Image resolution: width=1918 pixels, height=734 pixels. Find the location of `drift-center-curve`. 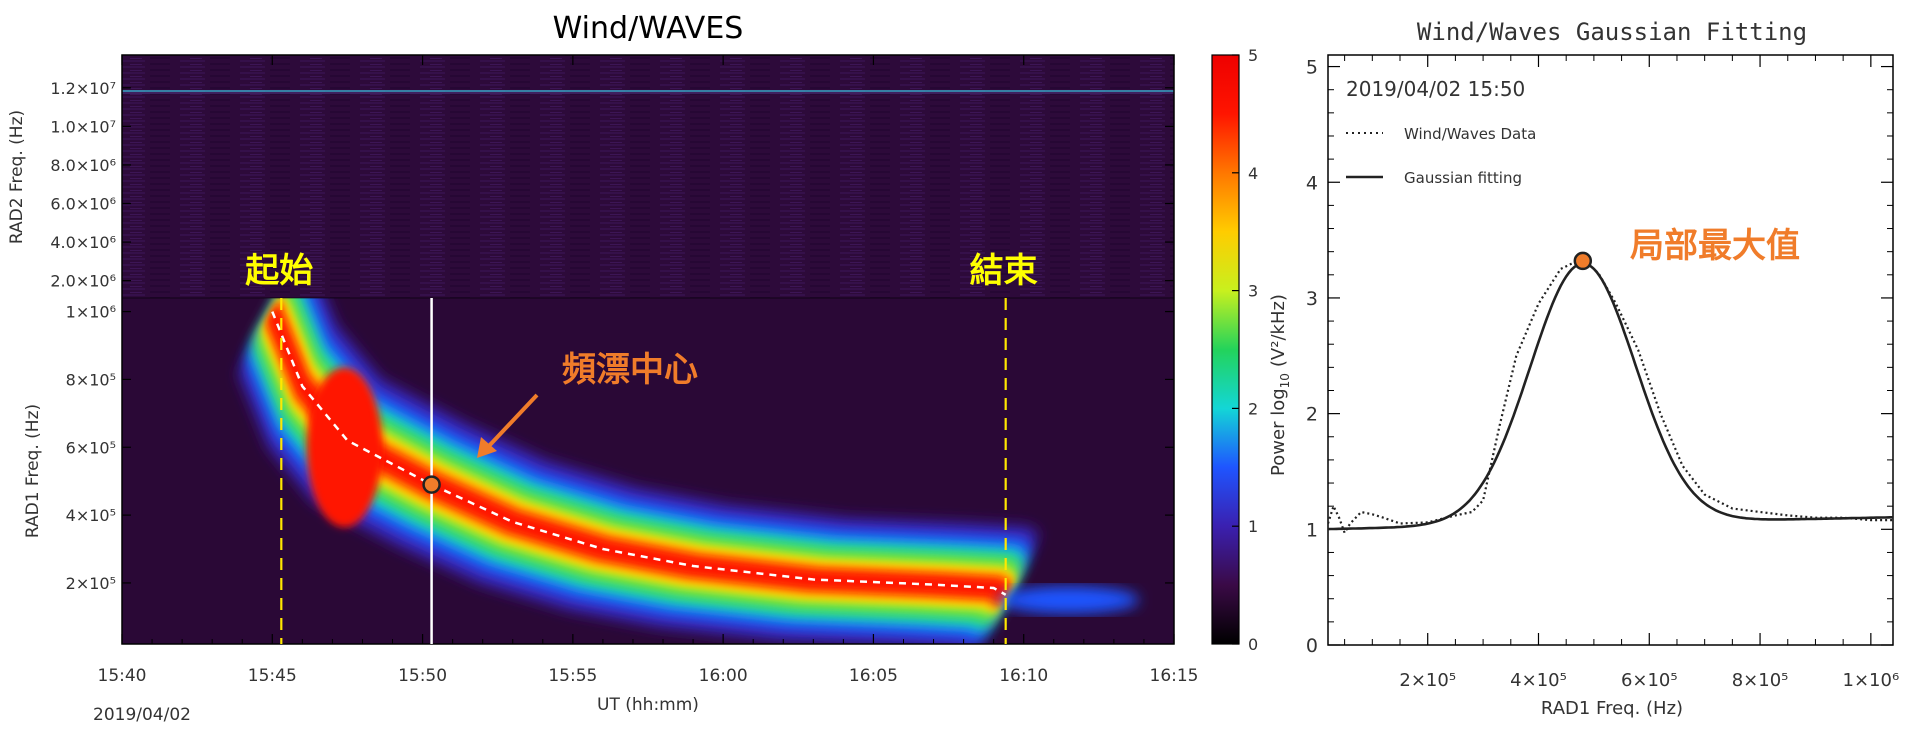

drift-center-curve is located at coordinates (639, 453).